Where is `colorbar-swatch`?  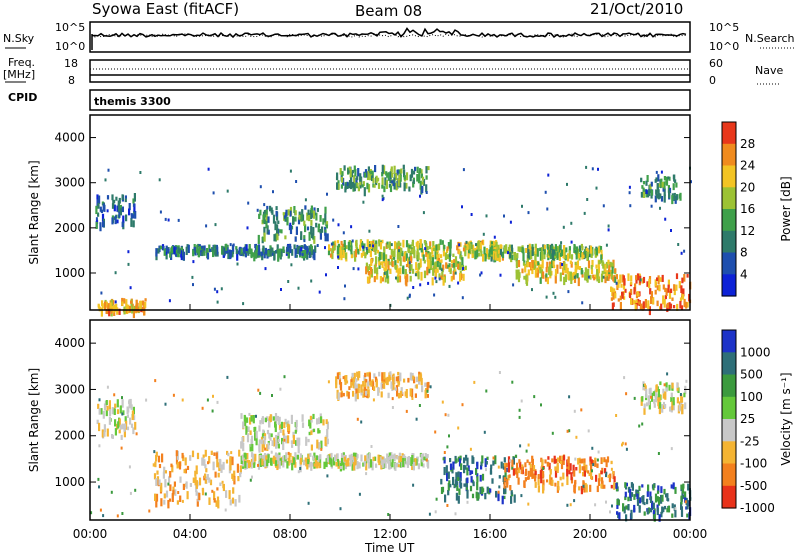
colorbar-swatch is located at coordinates (729, 453).